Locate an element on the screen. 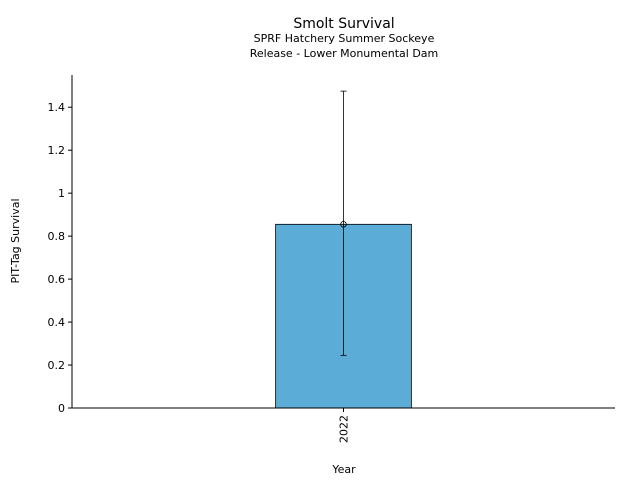  y-tick-label: 0.2 is located at coordinates (57, 365).